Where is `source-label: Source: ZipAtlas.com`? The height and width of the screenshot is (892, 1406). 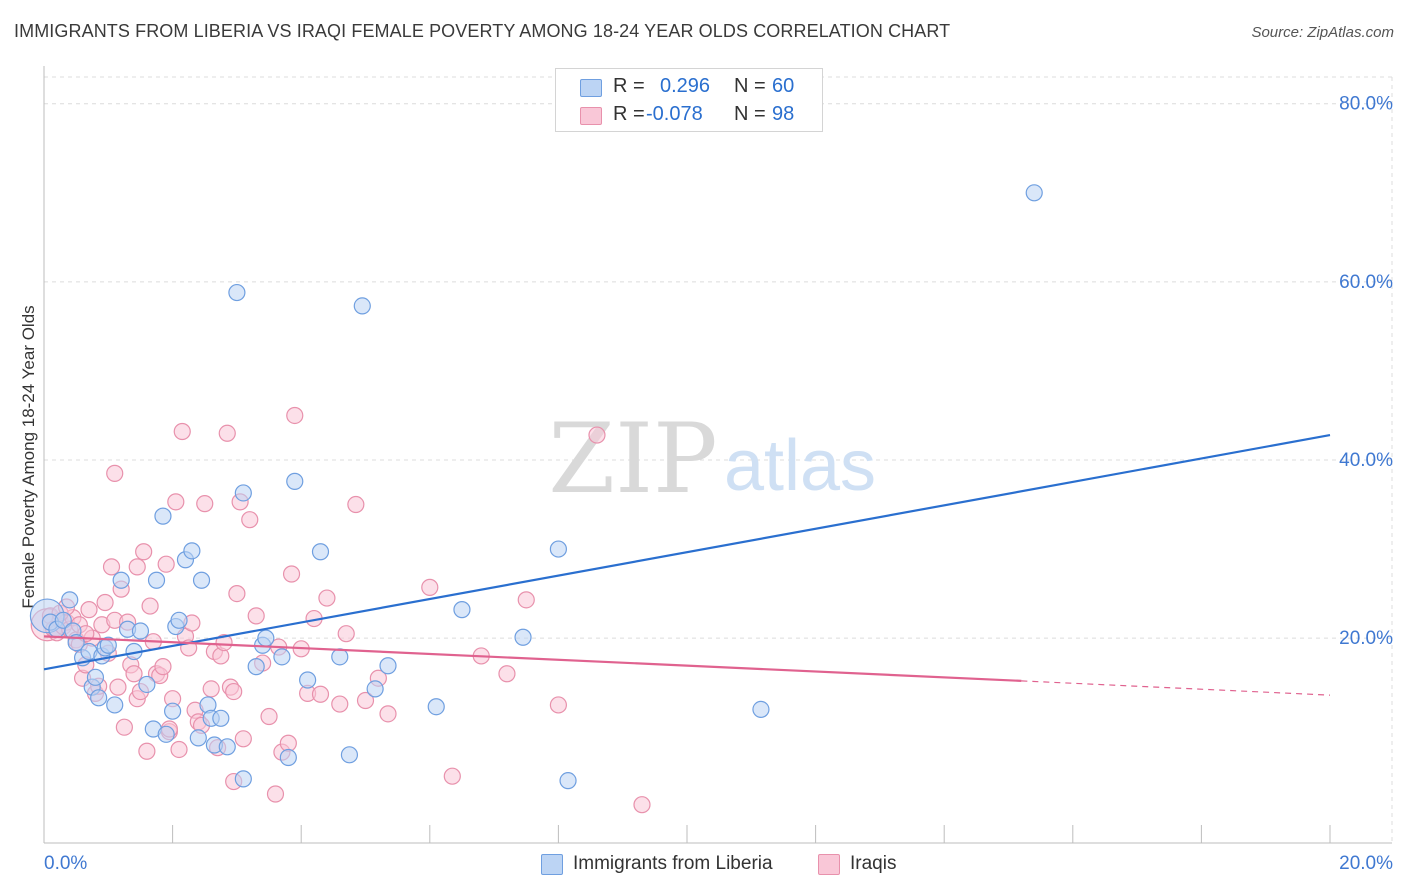 source-label: Source: ZipAtlas.com is located at coordinates (1322, 32).